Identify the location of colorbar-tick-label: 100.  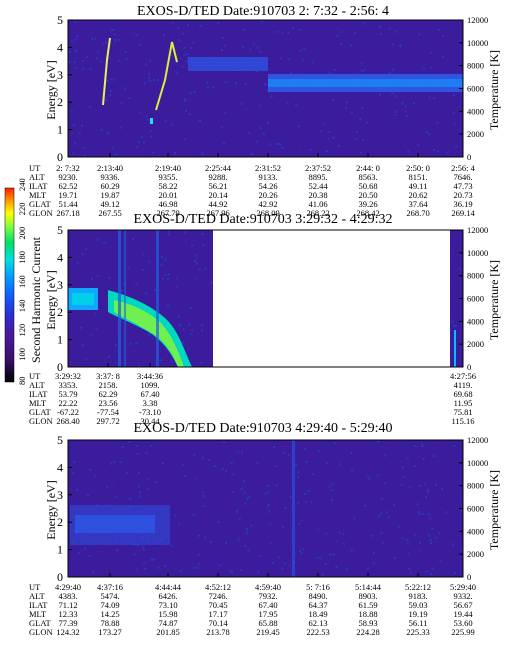
(22, 354).